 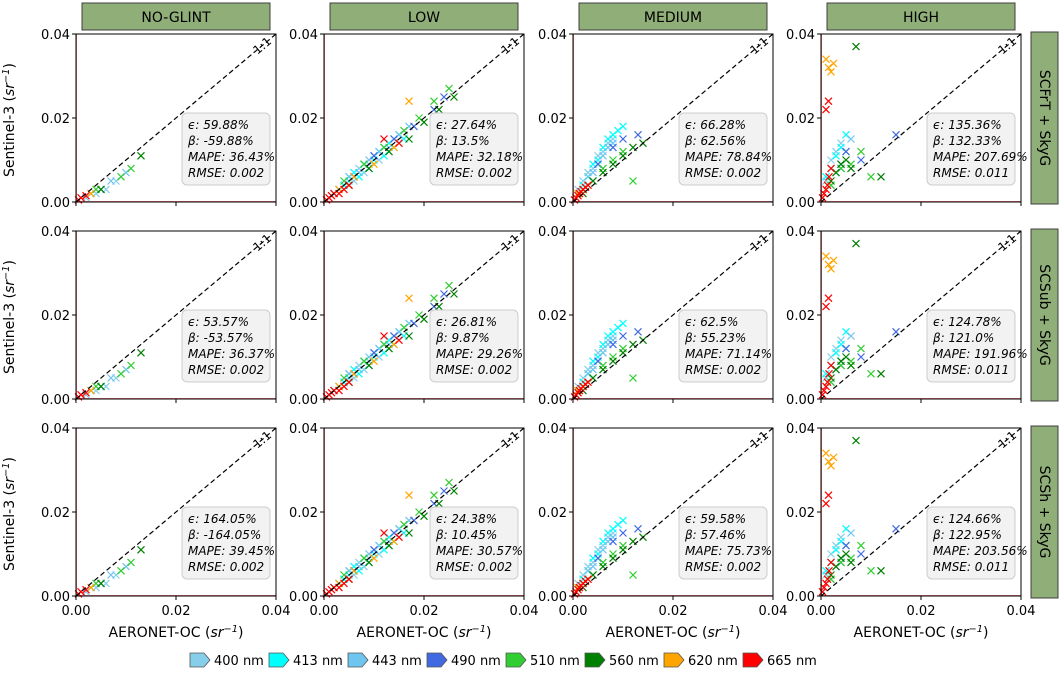 I want to click on legend-label: 620 nm, so click(x=713, y=661).